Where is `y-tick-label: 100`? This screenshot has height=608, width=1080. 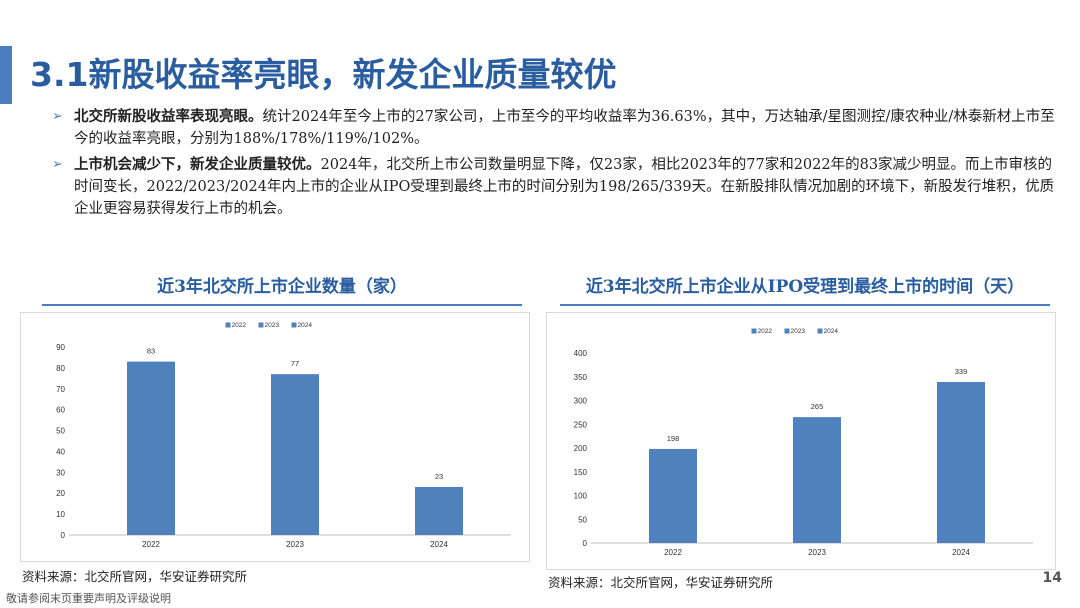 y-tick-label: 100 is located at coordinates (581, 496).